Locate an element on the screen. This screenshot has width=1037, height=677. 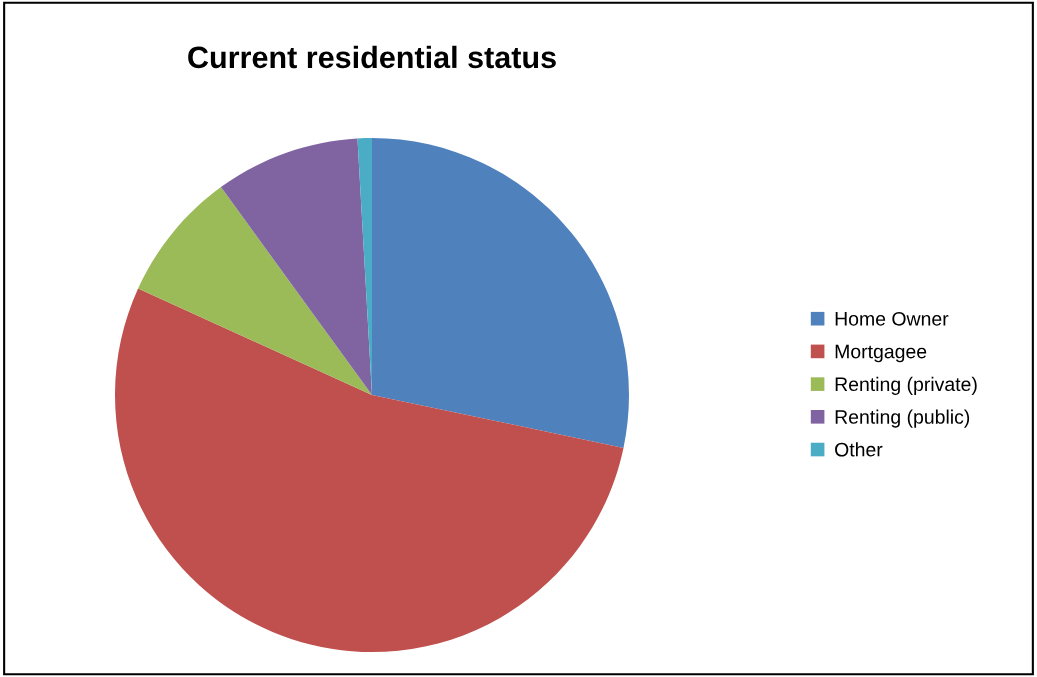
legend-label: Renting (private) is located at coordinates (906, 385).